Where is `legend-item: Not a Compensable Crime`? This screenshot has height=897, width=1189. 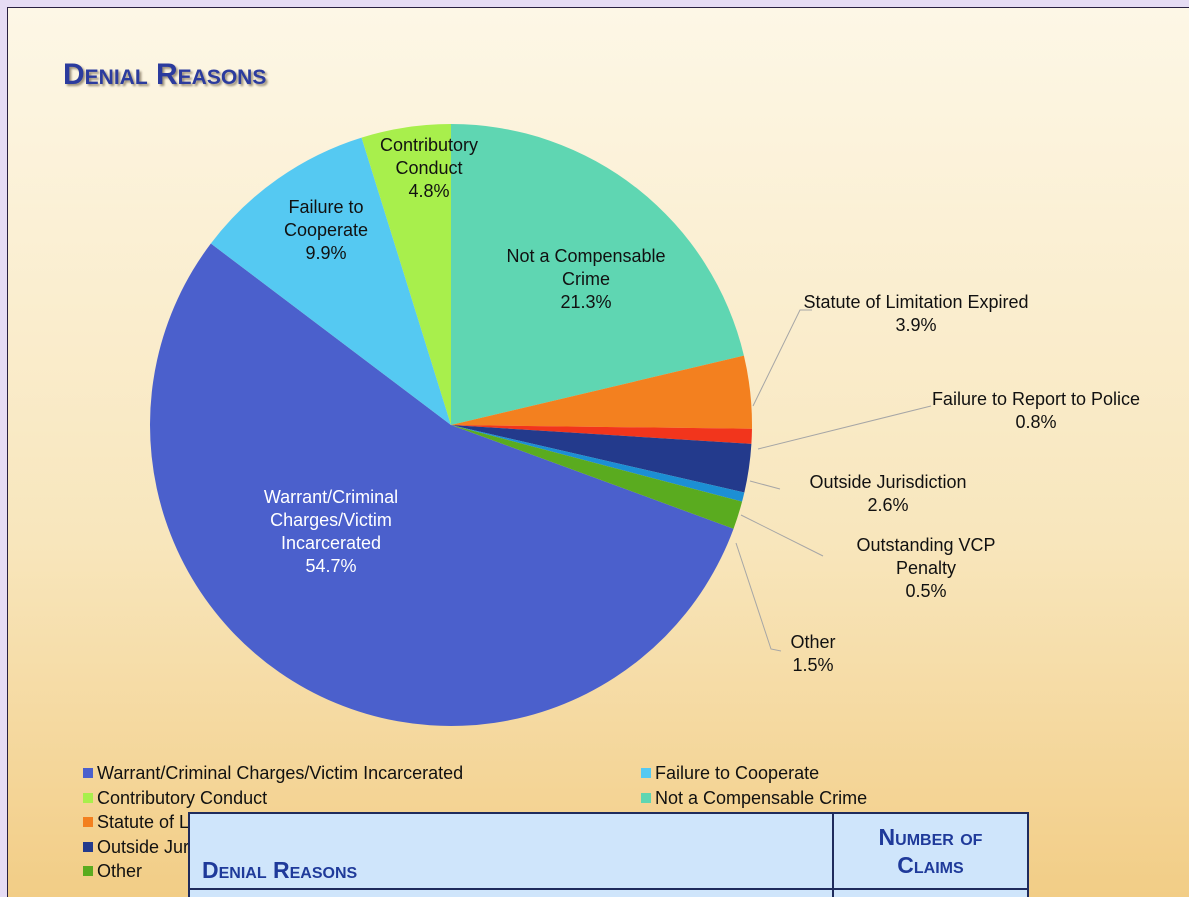
legend-item: Not a Compensable Crime is located at coordinates (754, 798).